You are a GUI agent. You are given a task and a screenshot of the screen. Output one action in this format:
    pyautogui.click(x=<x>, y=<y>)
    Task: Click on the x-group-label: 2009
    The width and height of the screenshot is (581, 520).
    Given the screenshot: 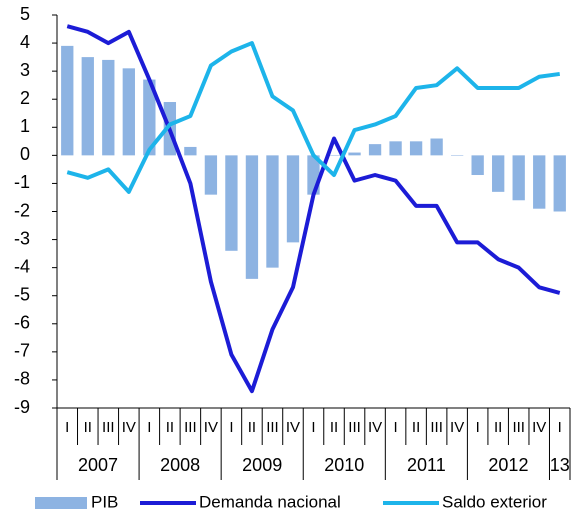 What is the action you would take?
    pyautogui.click(x=262, y=465)
    